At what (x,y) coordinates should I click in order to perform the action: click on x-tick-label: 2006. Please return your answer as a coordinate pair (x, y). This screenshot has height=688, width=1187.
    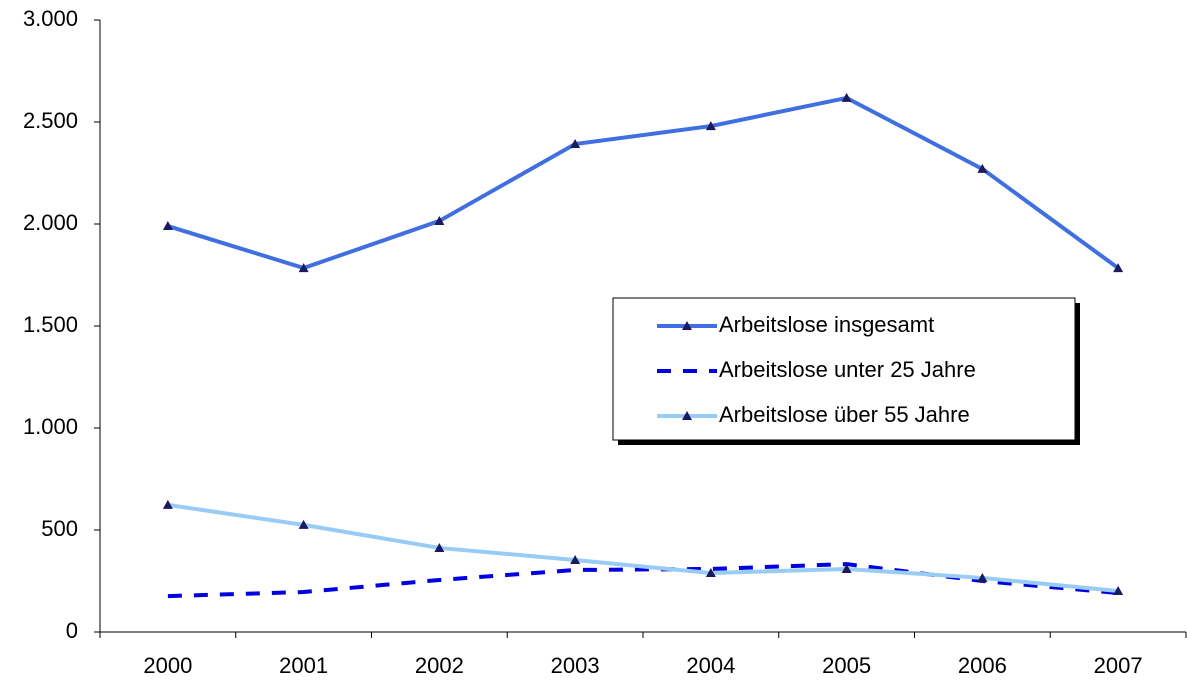
    Looking at the image, I should click on (982, 665).